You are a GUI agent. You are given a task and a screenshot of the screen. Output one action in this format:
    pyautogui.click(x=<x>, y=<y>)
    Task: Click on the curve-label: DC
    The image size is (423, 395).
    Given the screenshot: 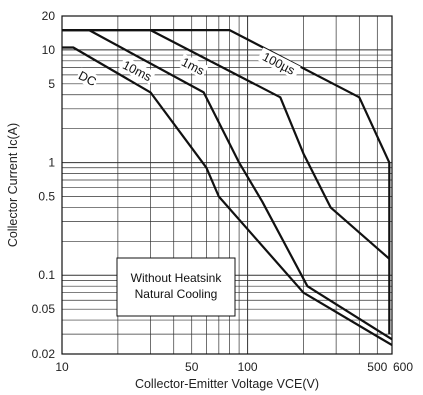 What is the action you would take?
    pyautogui.click(x=87, y=78)
    